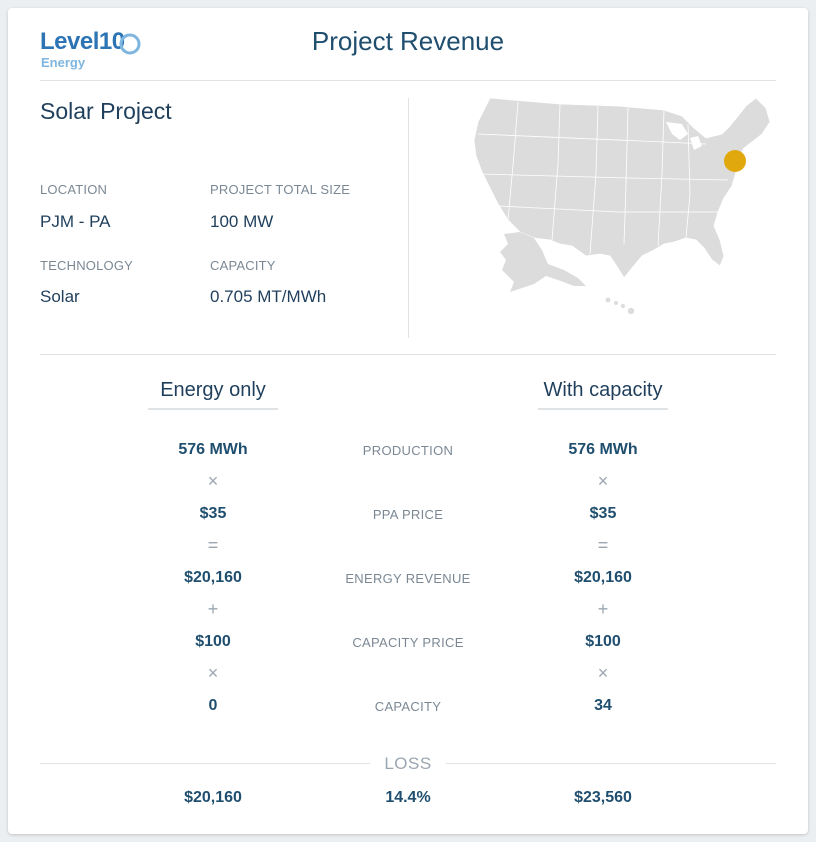 This screenshot has width=816, height=842. I want to click on capacity-capacity-price-value: $100, so click(603, 641).